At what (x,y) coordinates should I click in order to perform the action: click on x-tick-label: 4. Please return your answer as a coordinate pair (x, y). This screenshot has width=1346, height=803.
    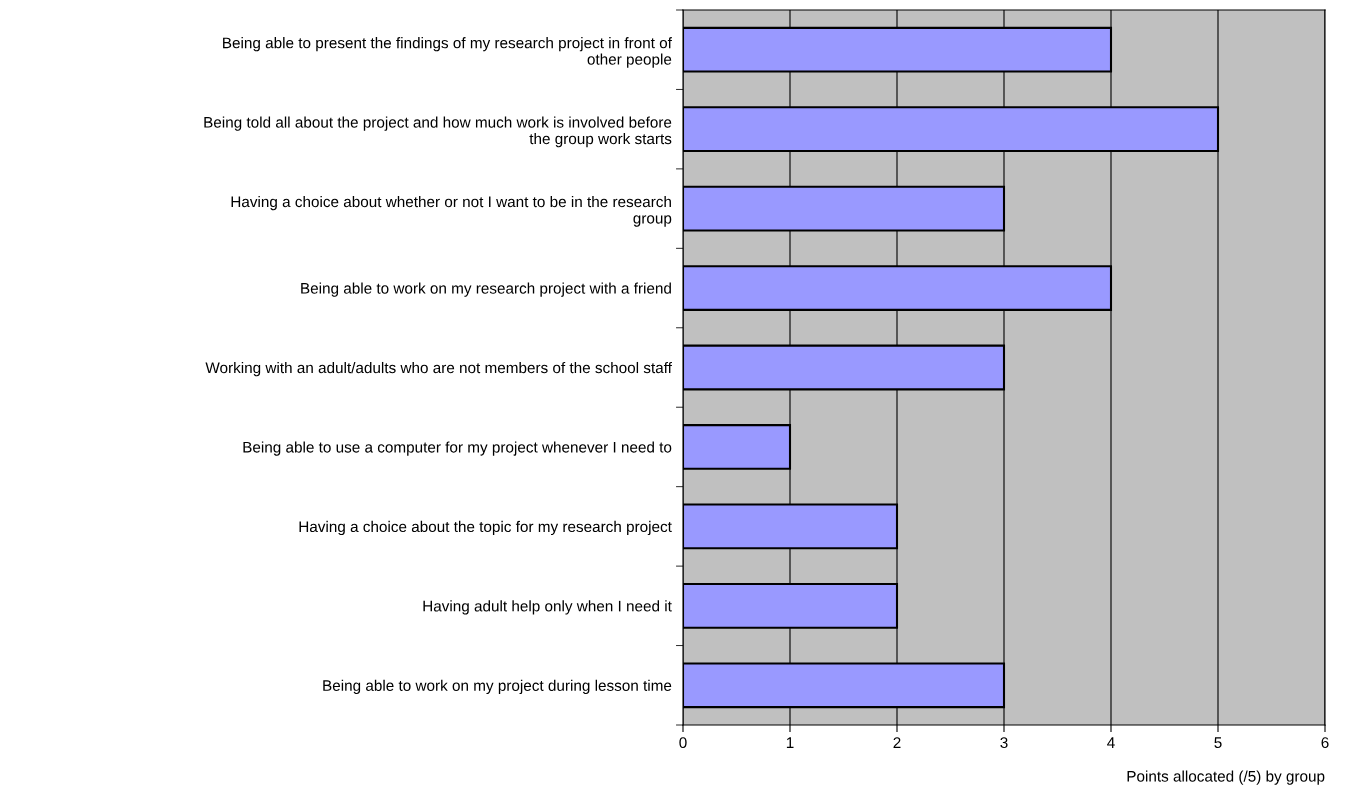
    Looking at the image, I should click on (1111, 742).